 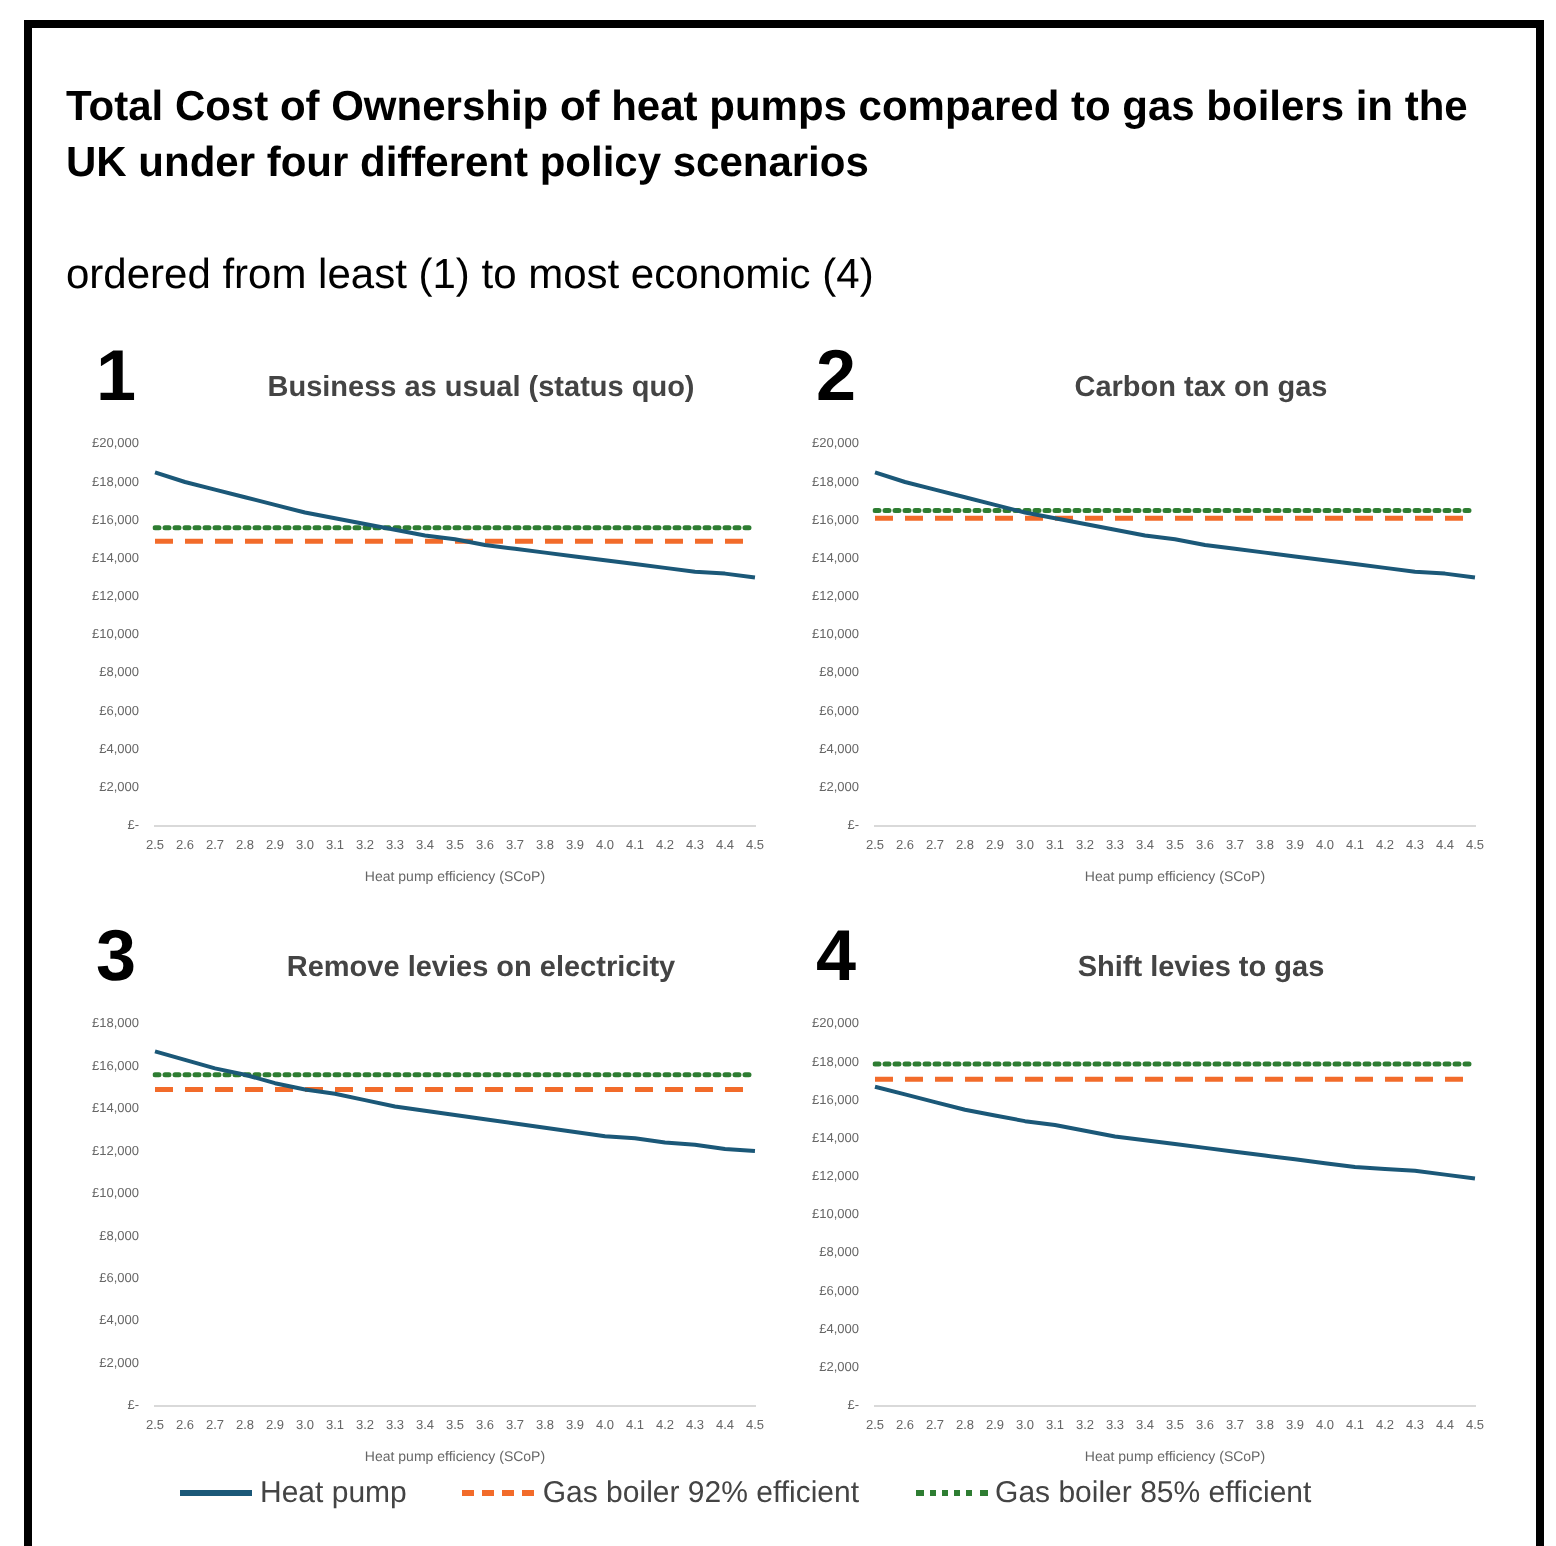 I want to click on text: 2, so click(x=836, y=375).